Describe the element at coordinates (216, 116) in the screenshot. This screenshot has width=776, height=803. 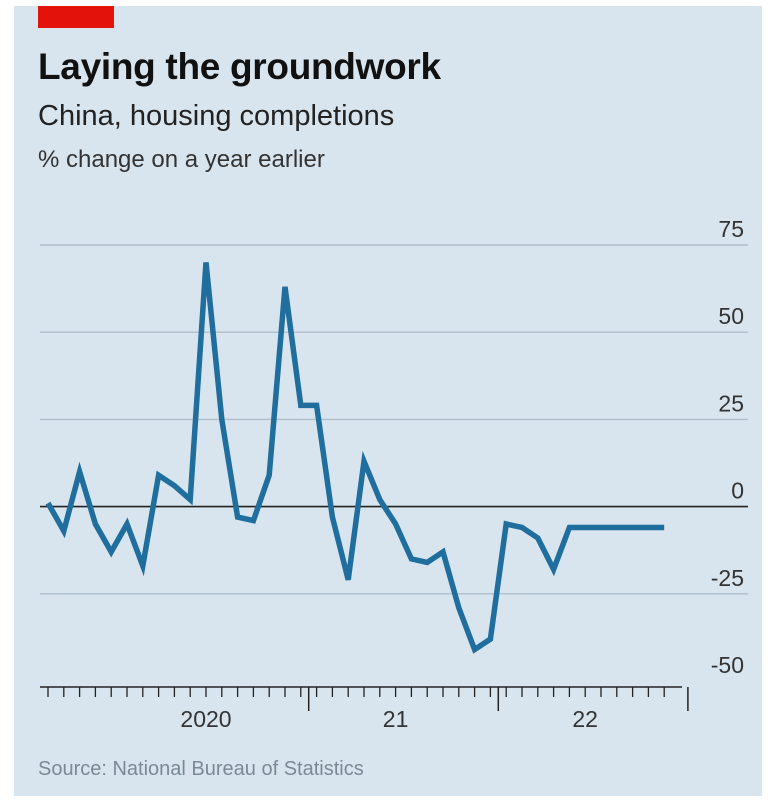
I see `chart-subtitle: China, housing completions` at that location.